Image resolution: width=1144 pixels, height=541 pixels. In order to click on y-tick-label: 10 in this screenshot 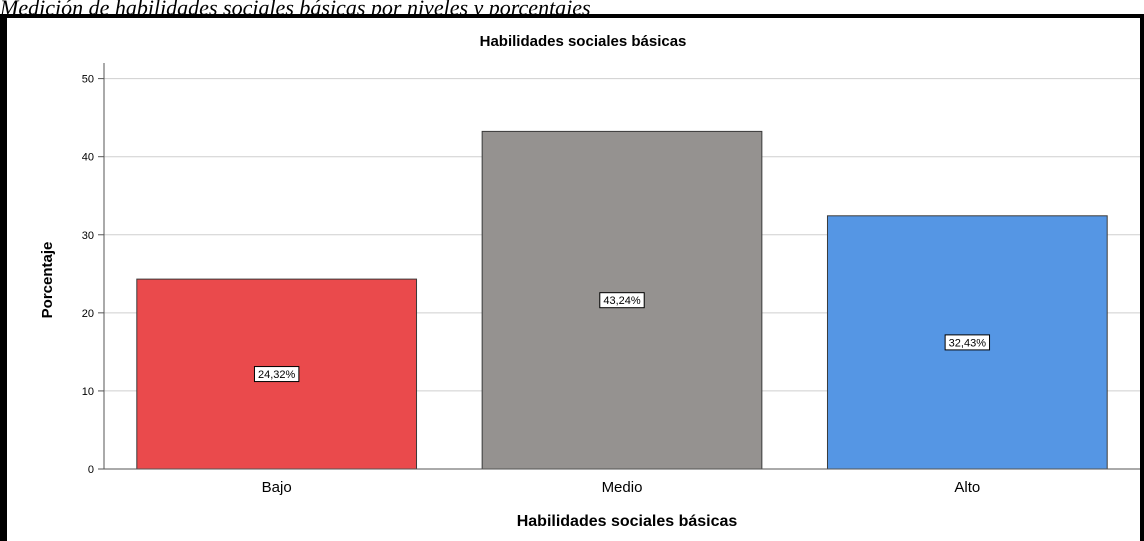, I will do `click(88, 392)`.